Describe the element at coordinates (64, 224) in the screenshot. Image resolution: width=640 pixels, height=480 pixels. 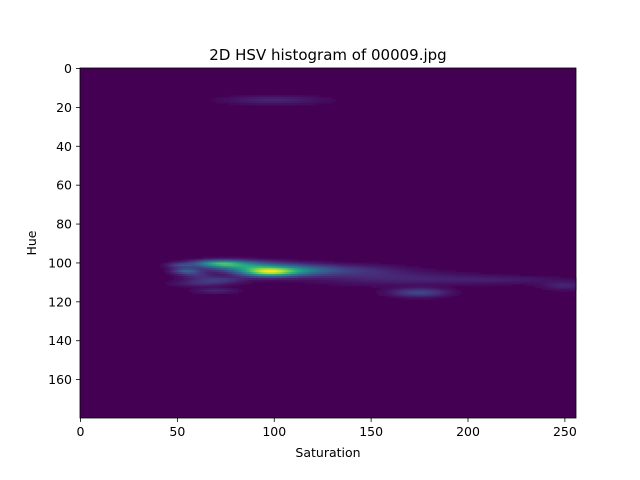
I see `y-tick-label: 80` at that location.